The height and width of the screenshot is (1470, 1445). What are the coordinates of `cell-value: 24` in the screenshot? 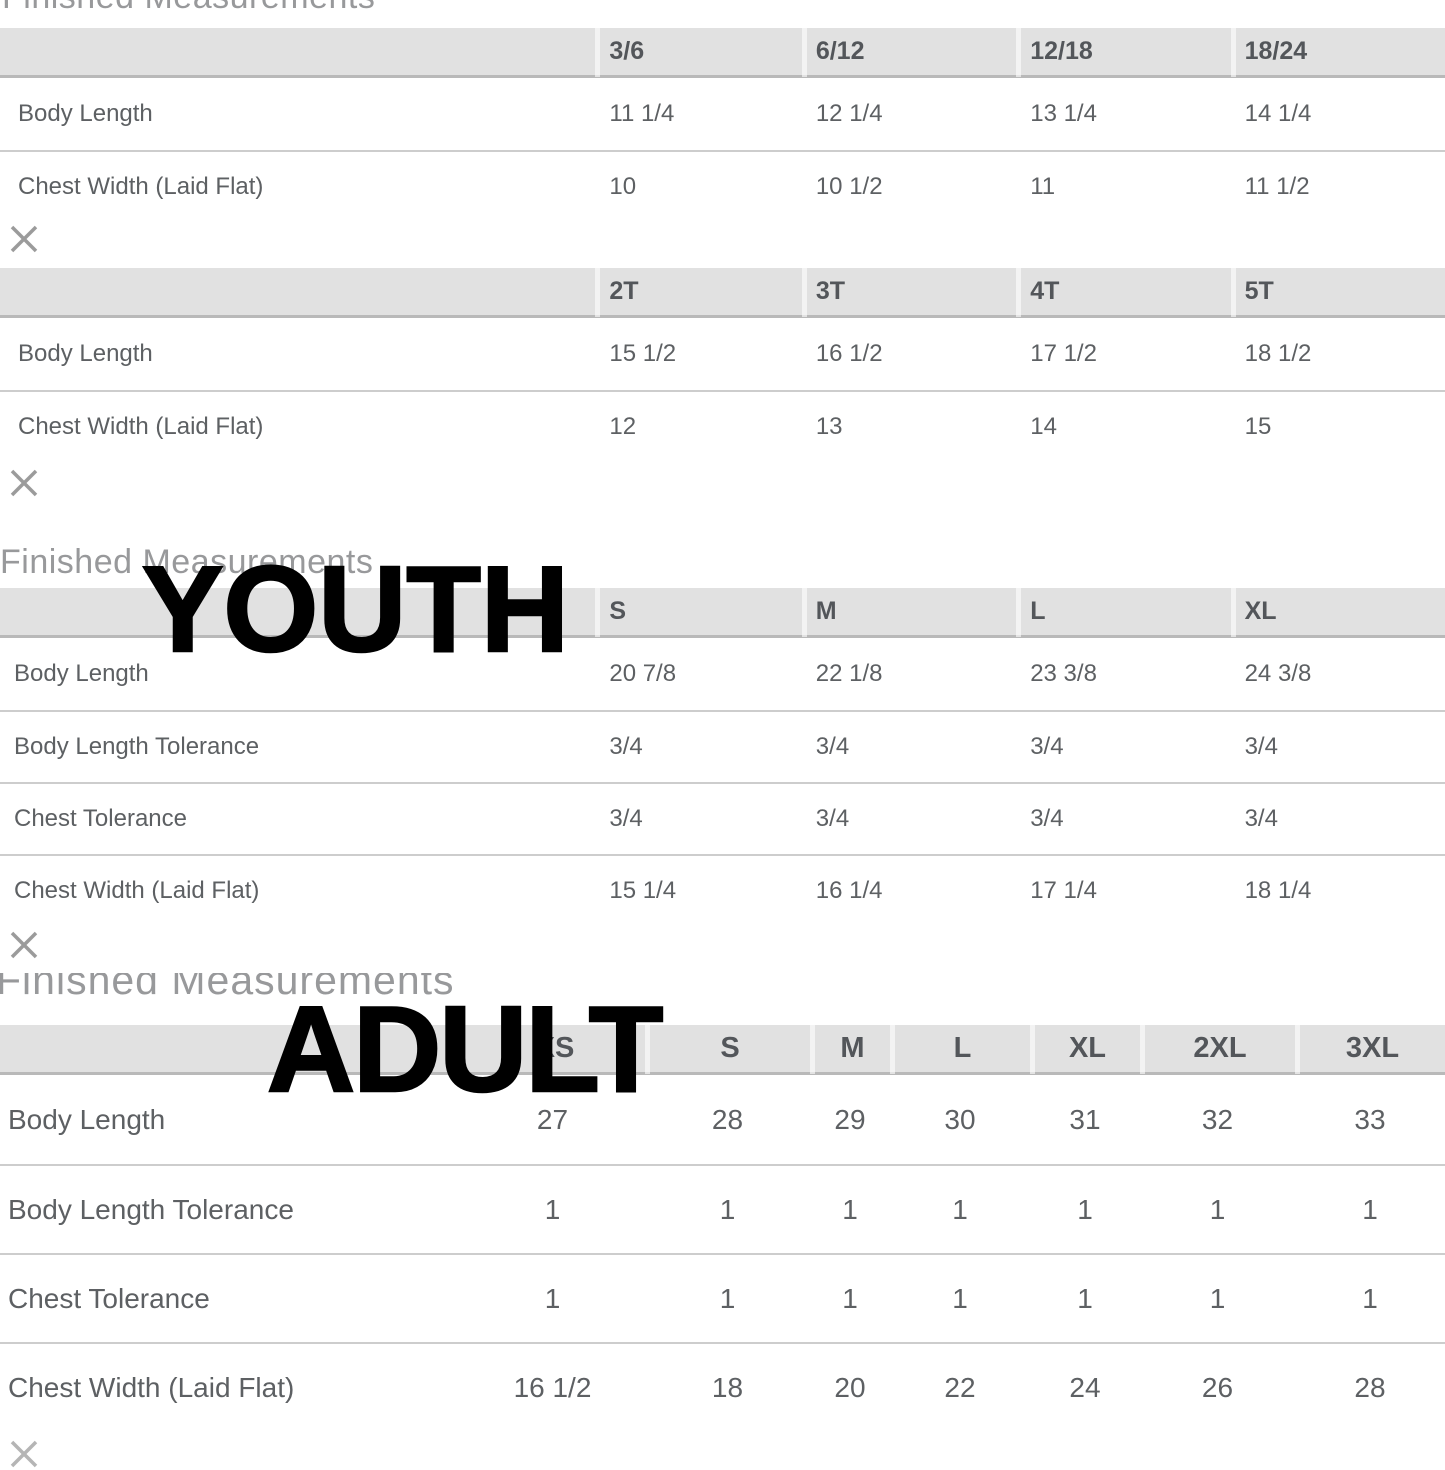 It's located at (1085, 1387).